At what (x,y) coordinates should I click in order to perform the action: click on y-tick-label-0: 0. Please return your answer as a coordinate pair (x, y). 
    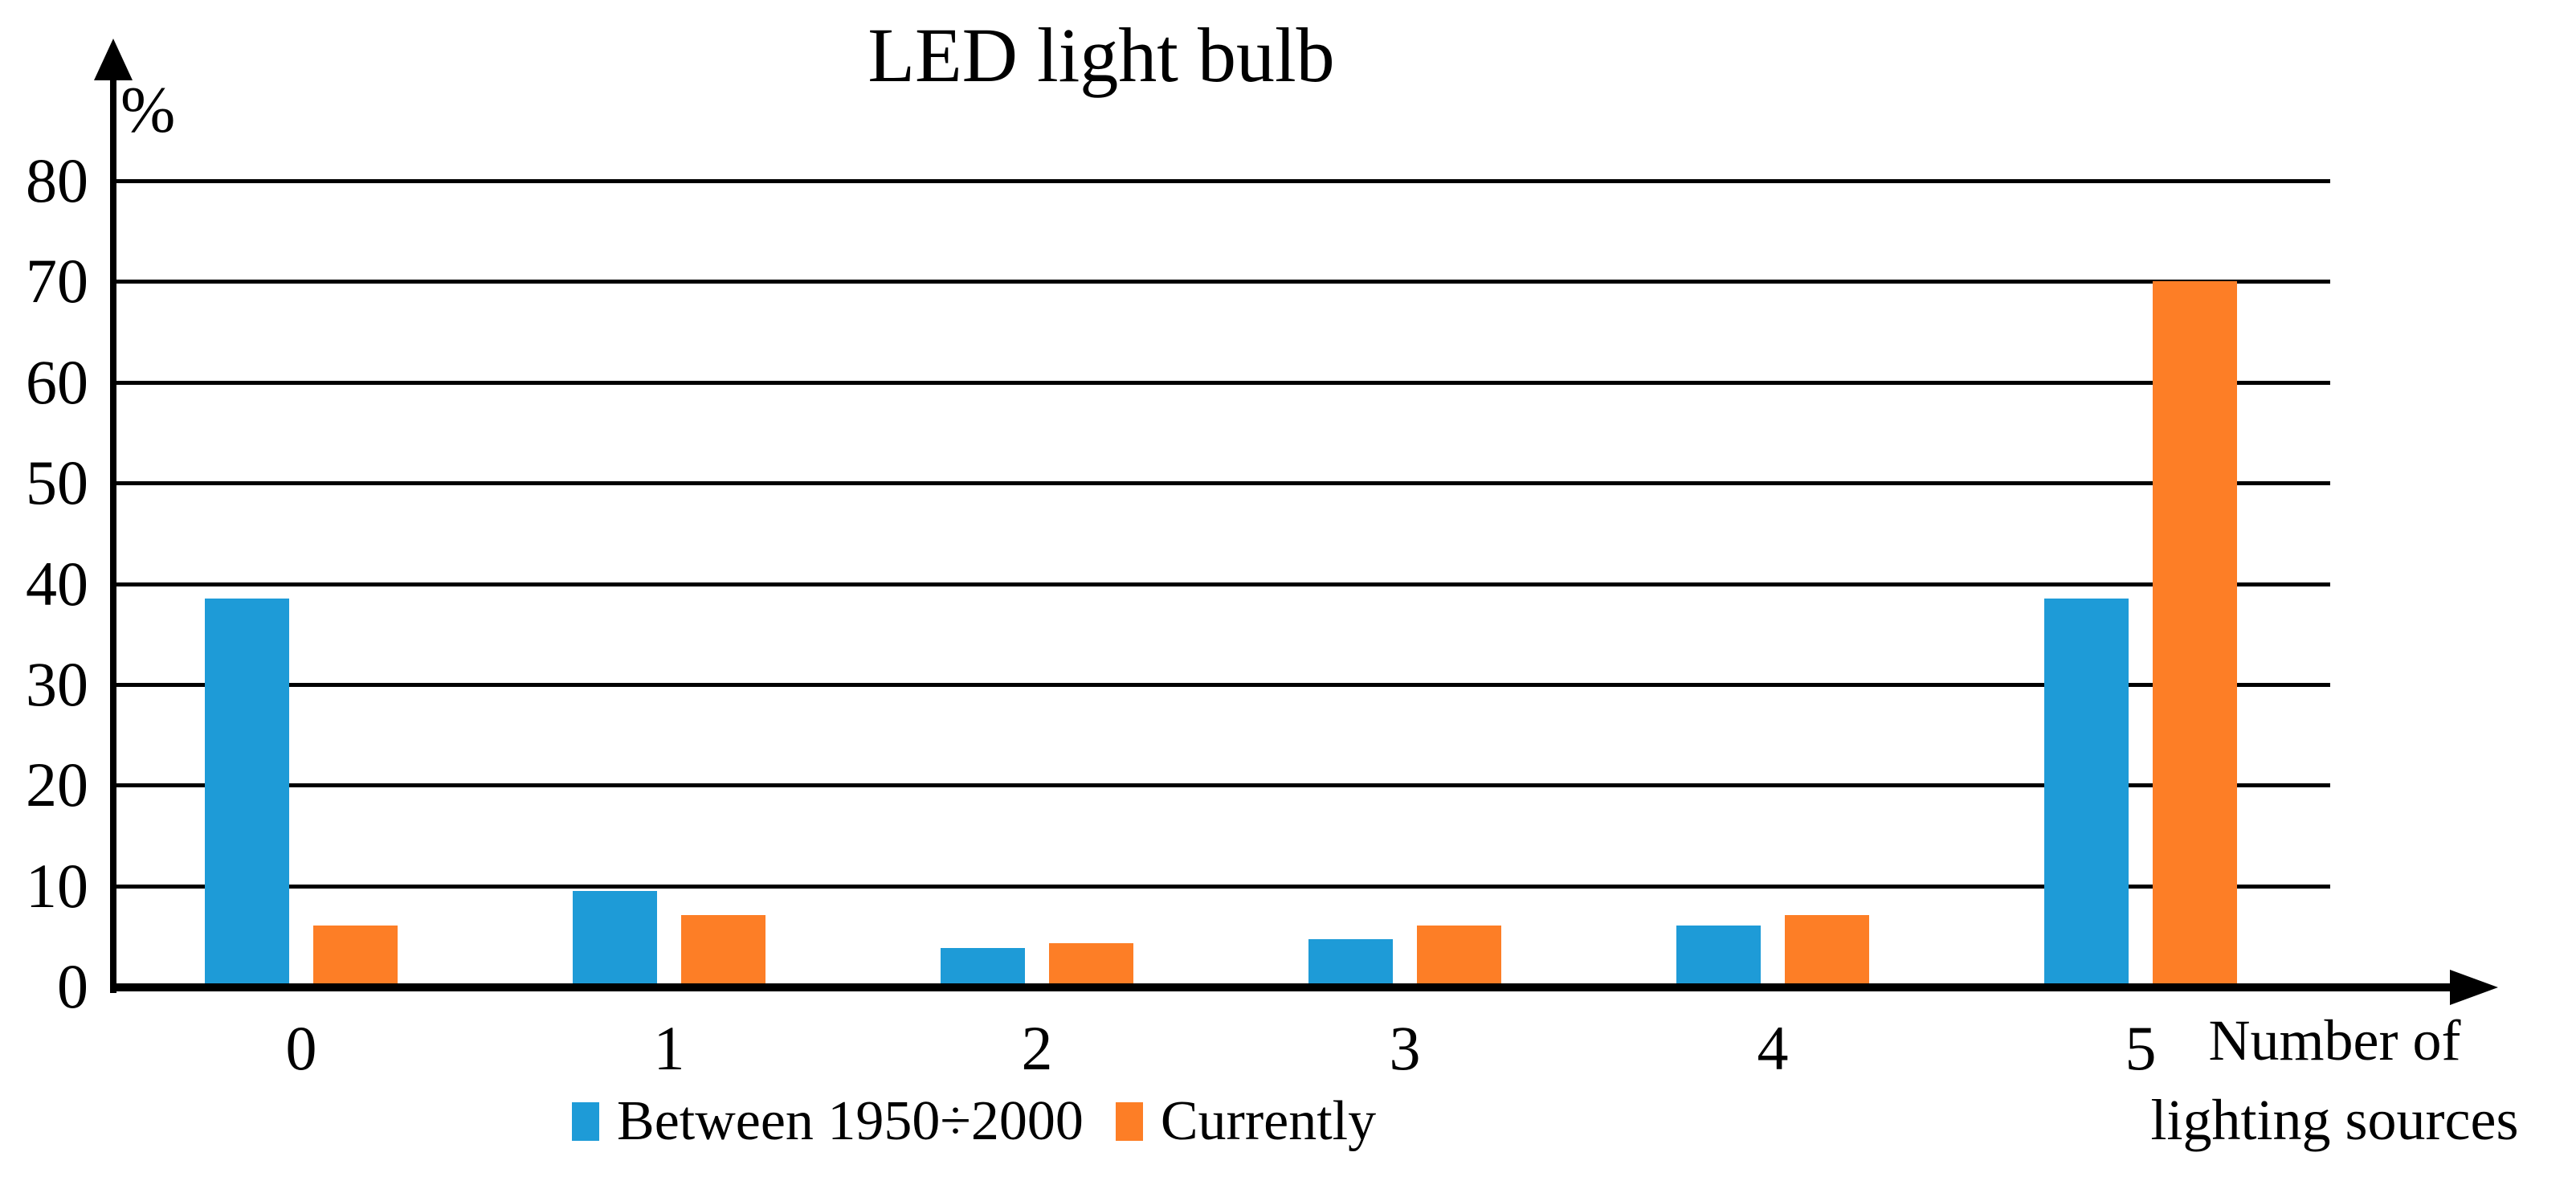
    Looking at the image, I should click on (72, 986).